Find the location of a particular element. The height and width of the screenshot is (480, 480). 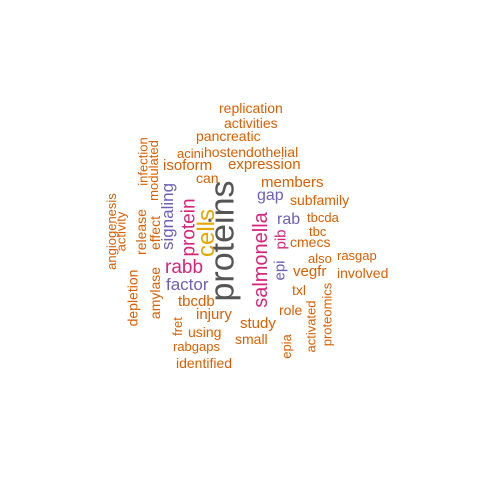

word-gap: gap is located at coordinates (270, 195).